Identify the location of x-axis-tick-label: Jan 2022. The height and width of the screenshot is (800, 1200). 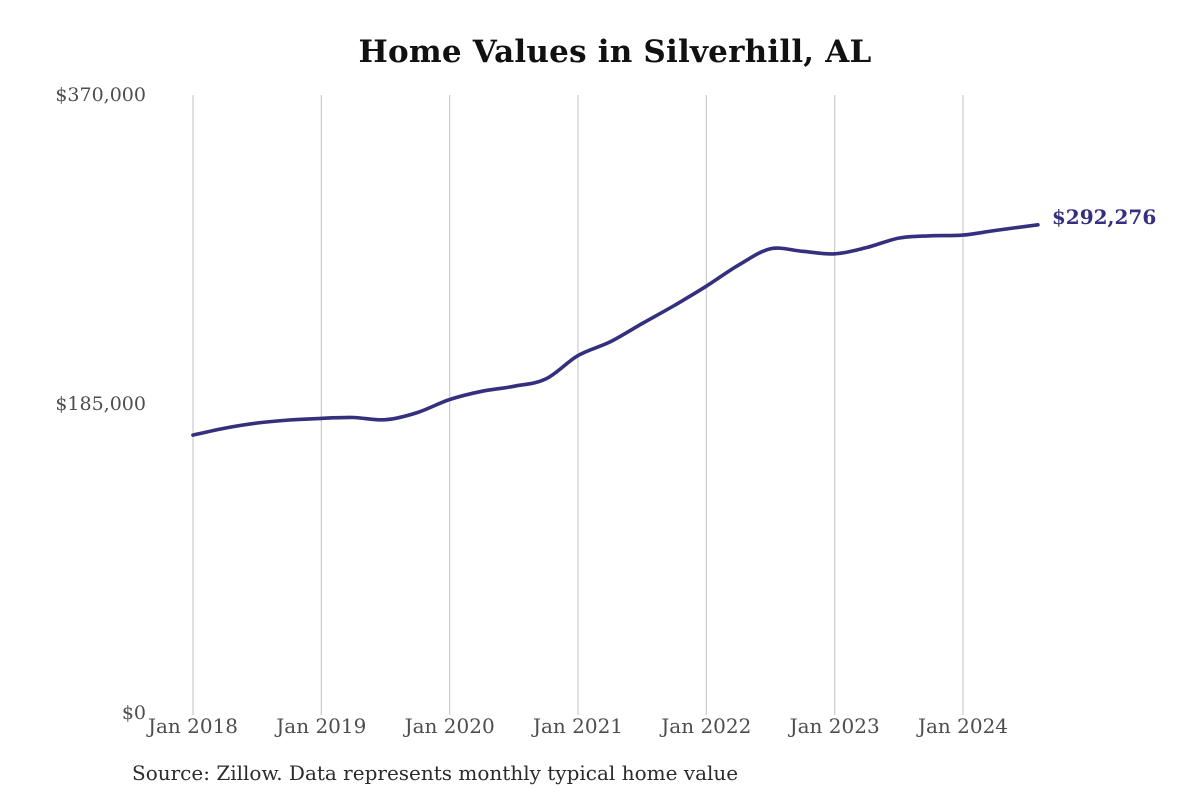
(706, 726).